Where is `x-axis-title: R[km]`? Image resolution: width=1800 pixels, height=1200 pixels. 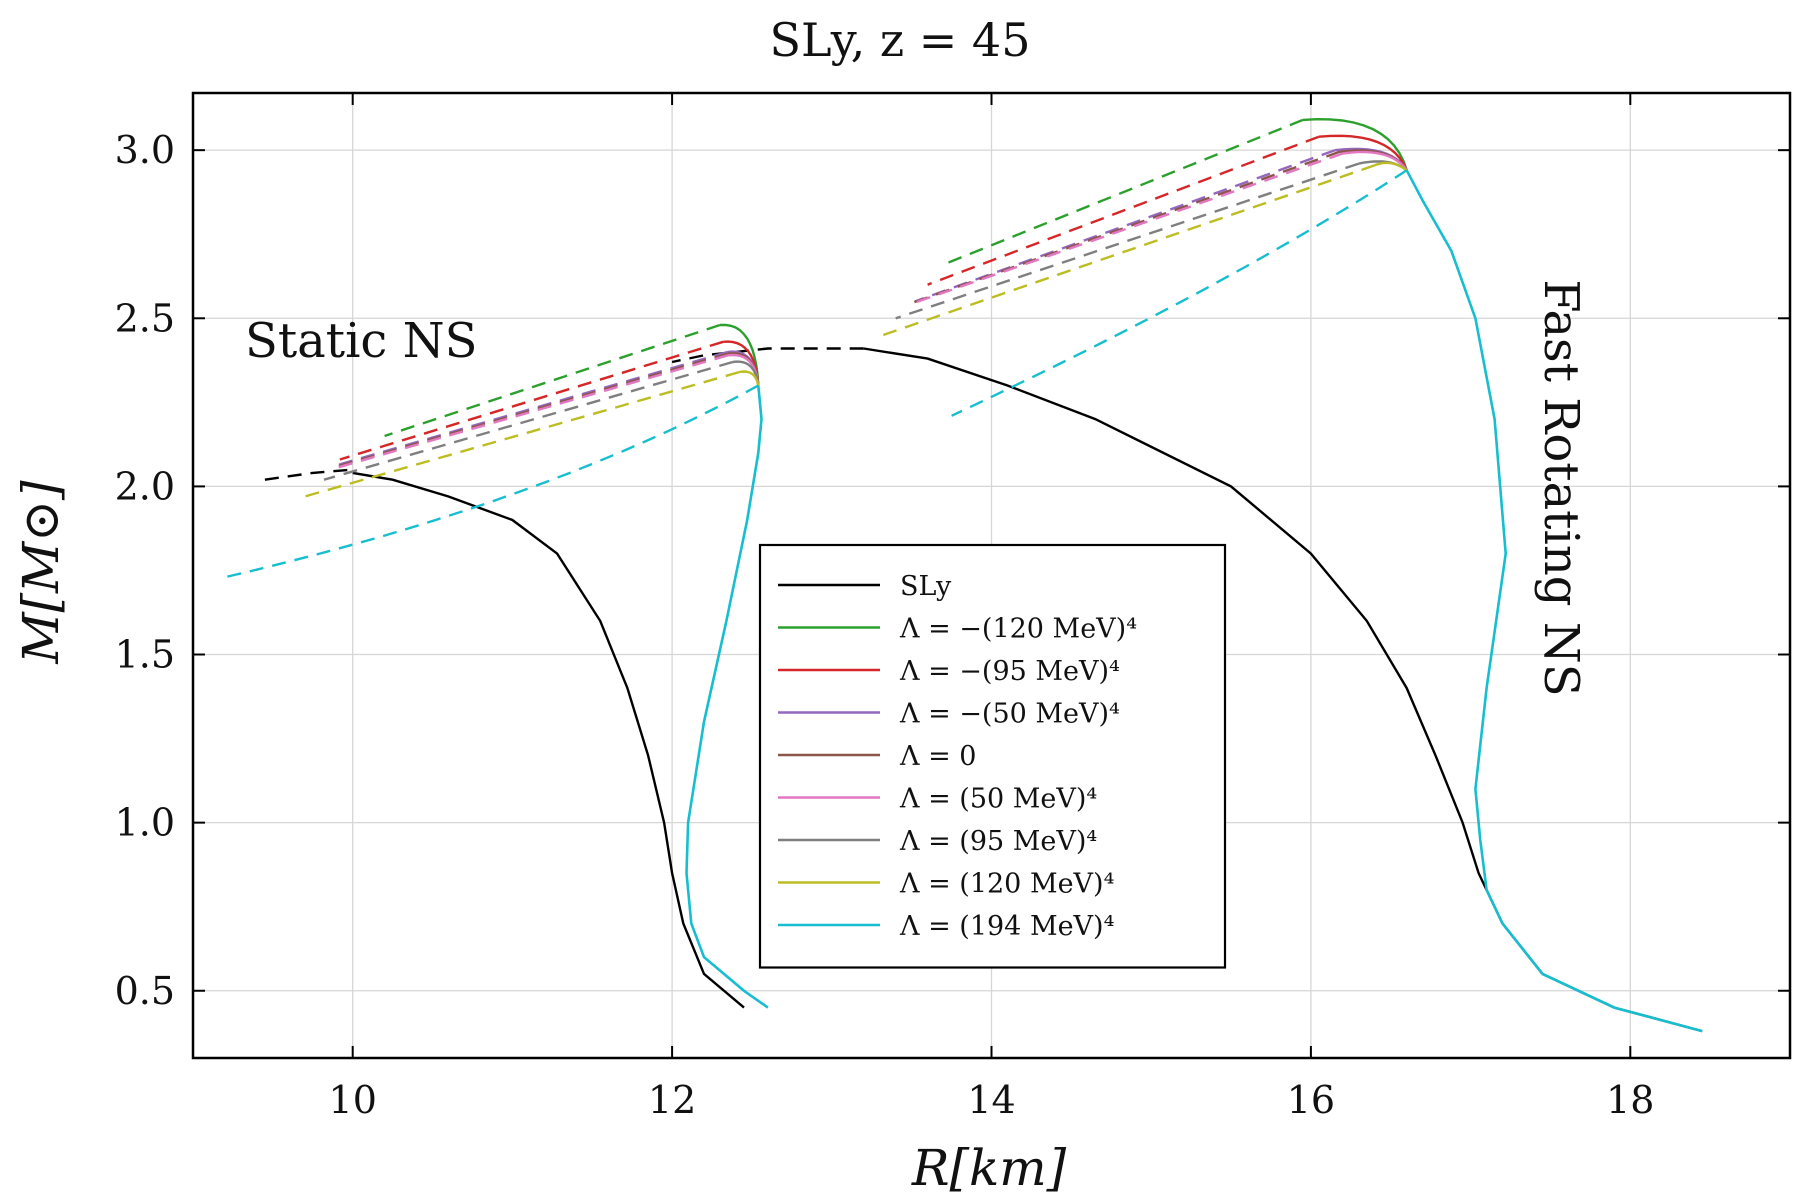 x-axis-title: R[km] is located at coordinates (989, 1168).